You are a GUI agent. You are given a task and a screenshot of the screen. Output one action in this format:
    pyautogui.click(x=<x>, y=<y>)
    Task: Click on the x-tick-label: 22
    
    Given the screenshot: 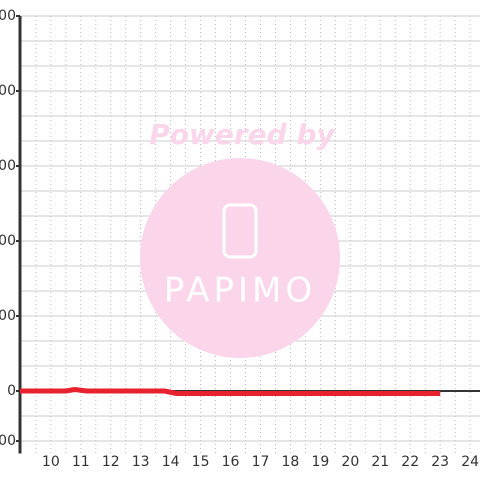 What is the action you would take?
    pyautogui.click(x=410, y=462)
    